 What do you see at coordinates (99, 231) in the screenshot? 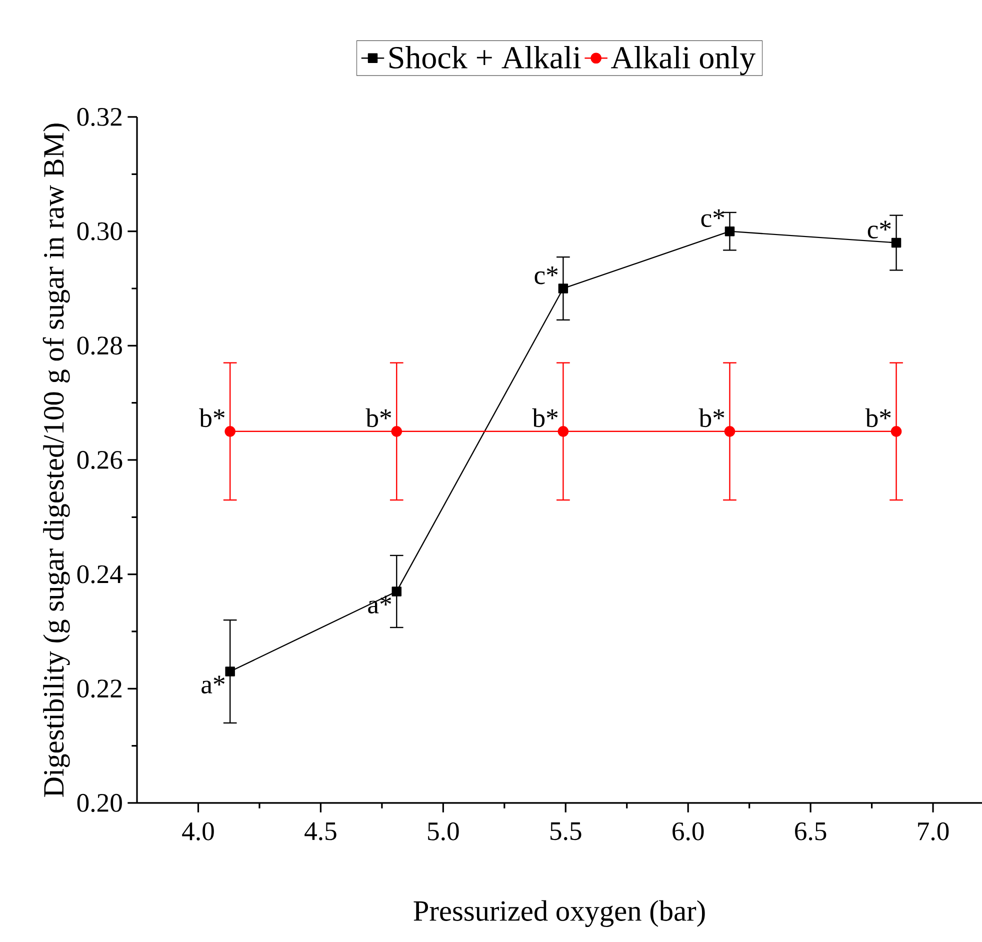
I see `y-tick-label: 0.30` at bounding box center [99, 231].